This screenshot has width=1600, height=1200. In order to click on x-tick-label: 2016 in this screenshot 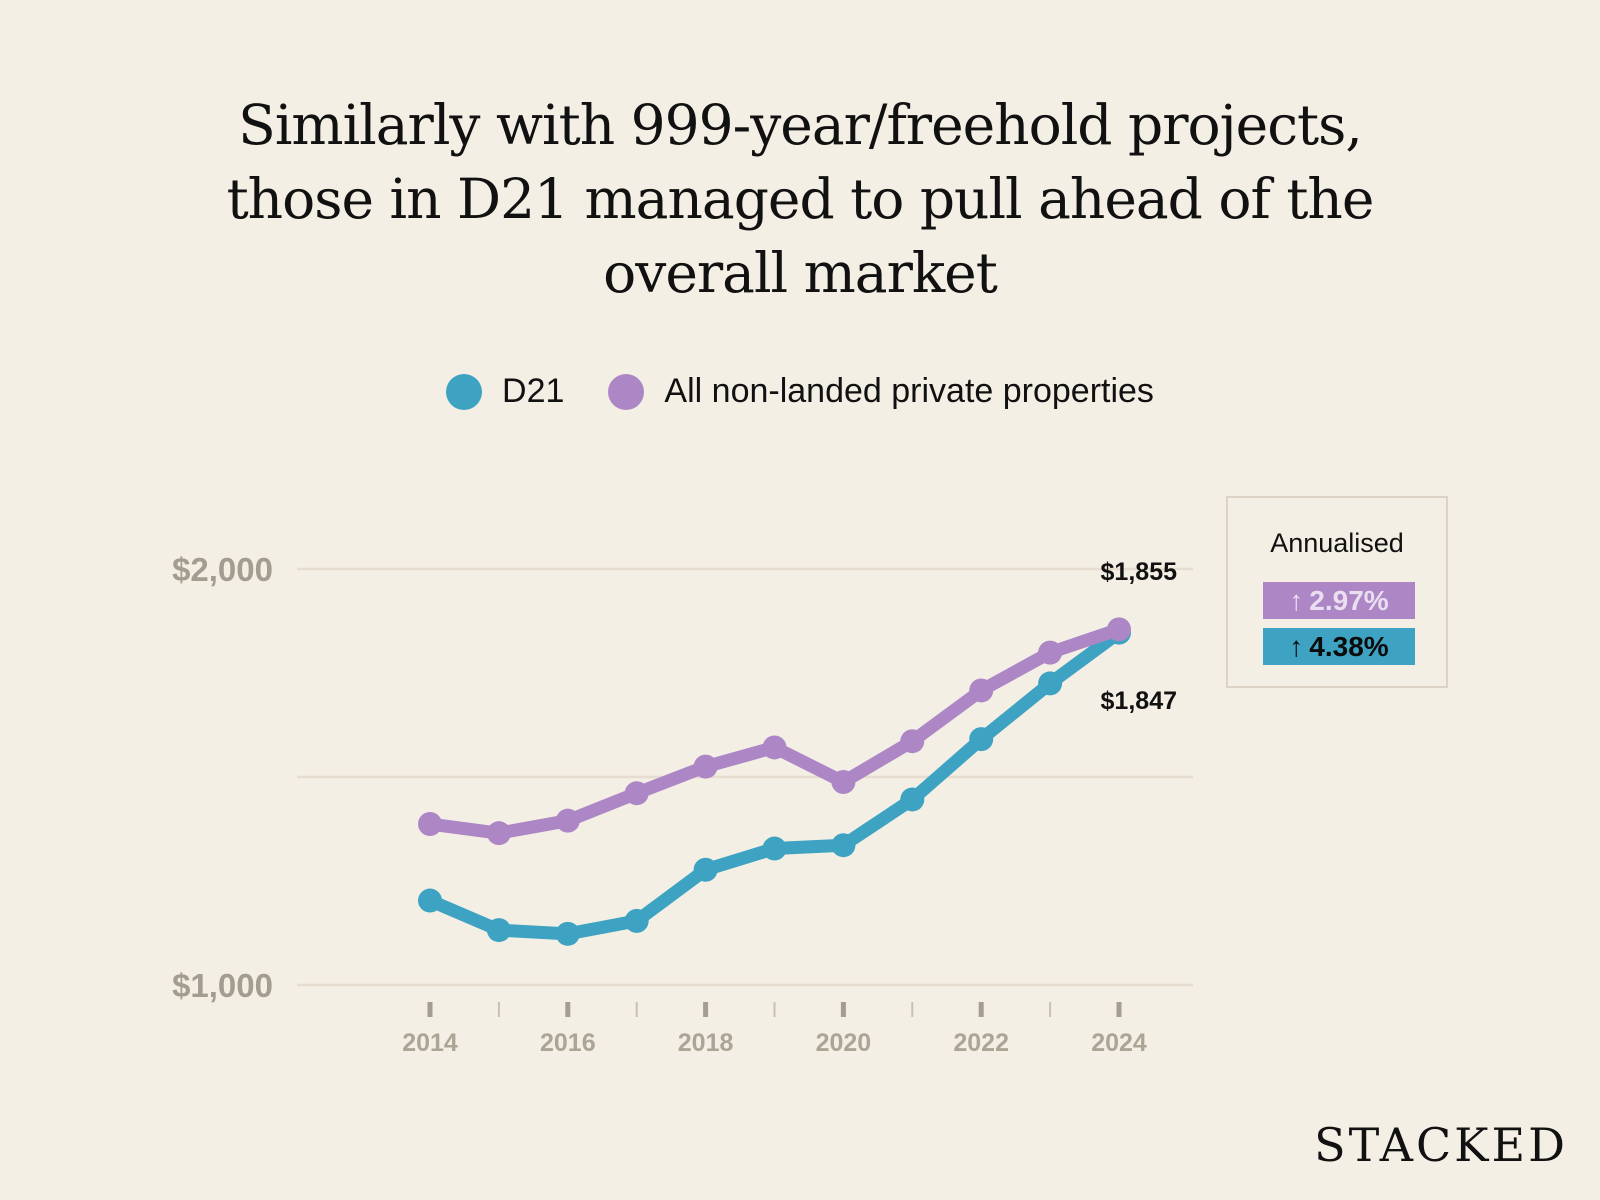, I will do `click(568, 1043)`.